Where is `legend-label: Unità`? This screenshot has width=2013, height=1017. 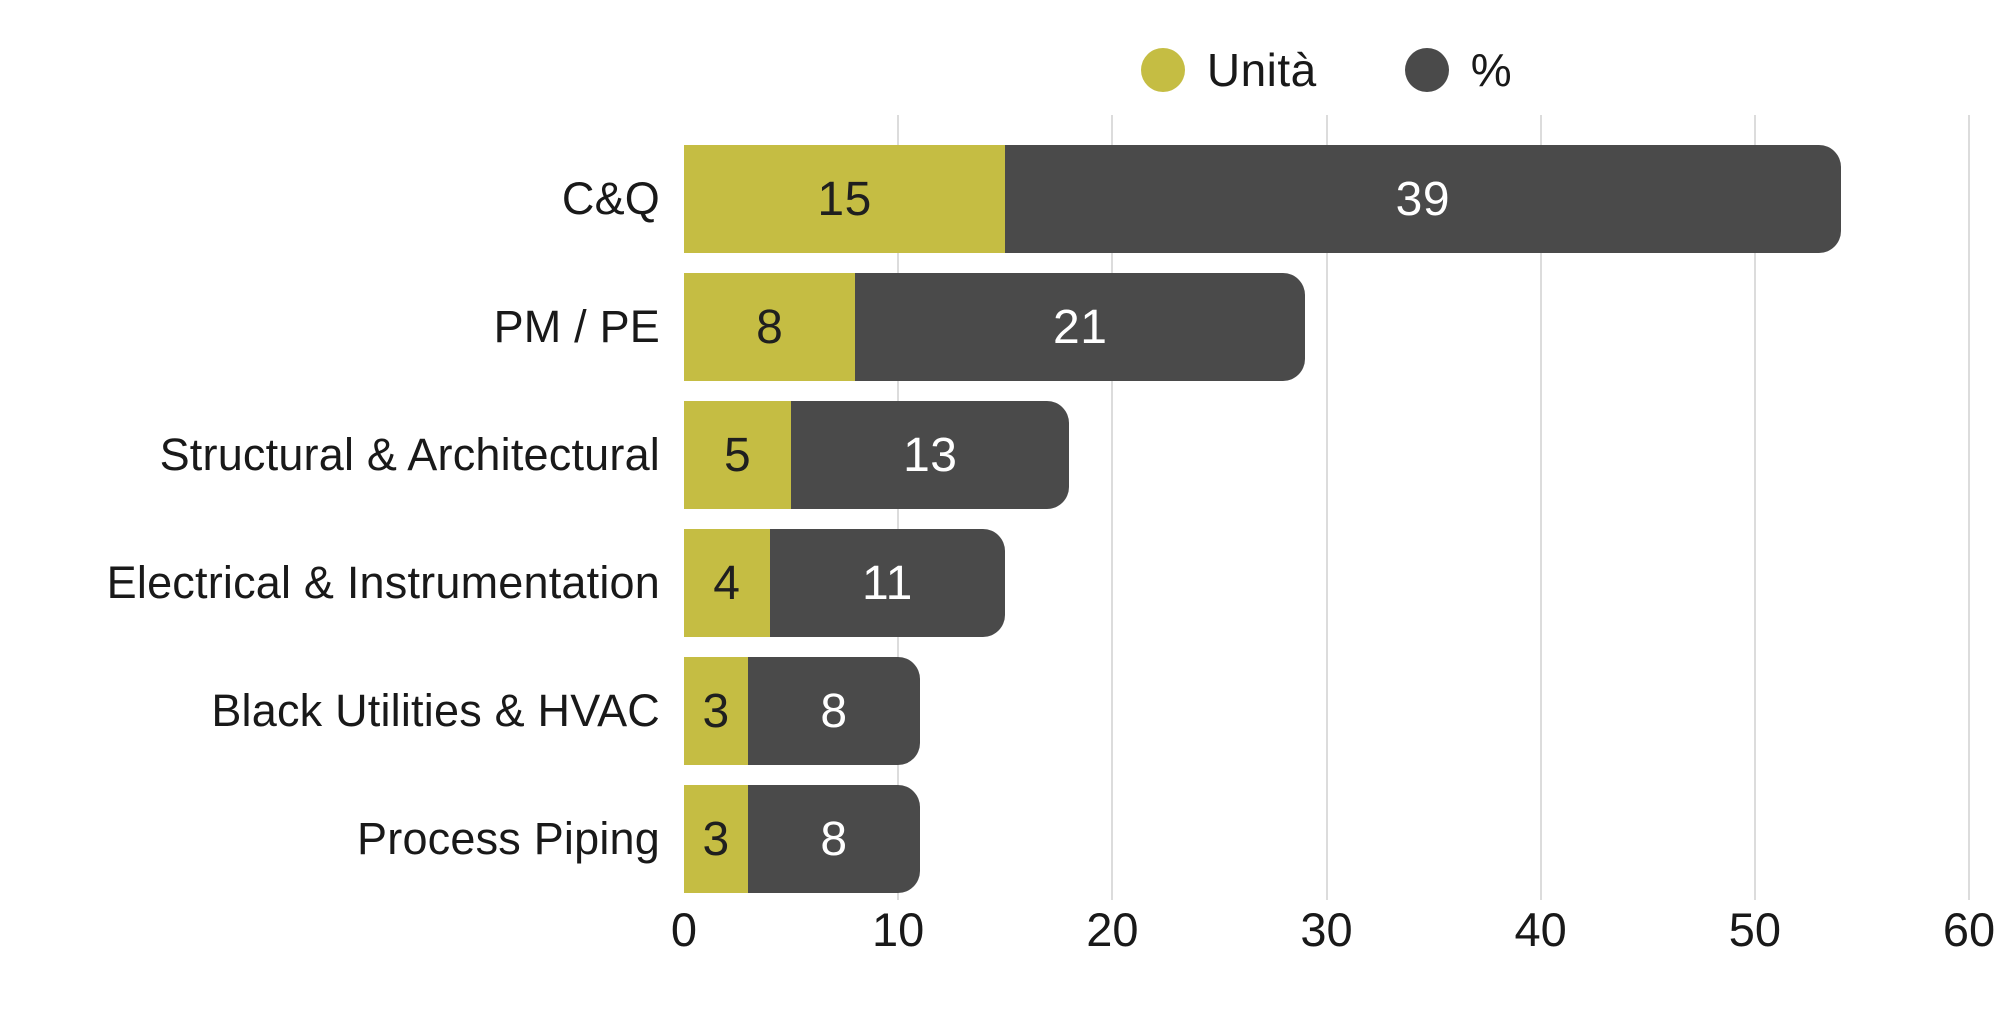
legend-label: Unità is located at coordinates (1261, 70).